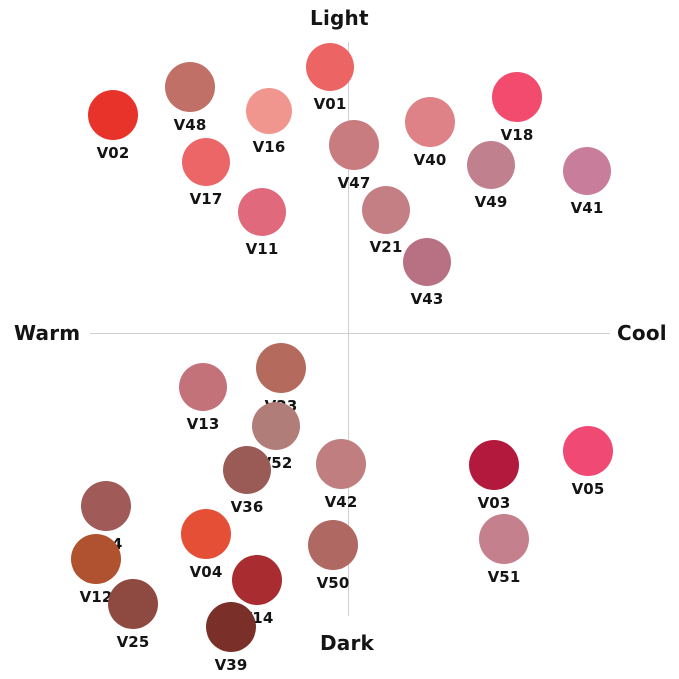  What do you see at coordinates (333, 583) in the screenshot?
I see `swatch-label: V50` at bounding box center [333, 583].